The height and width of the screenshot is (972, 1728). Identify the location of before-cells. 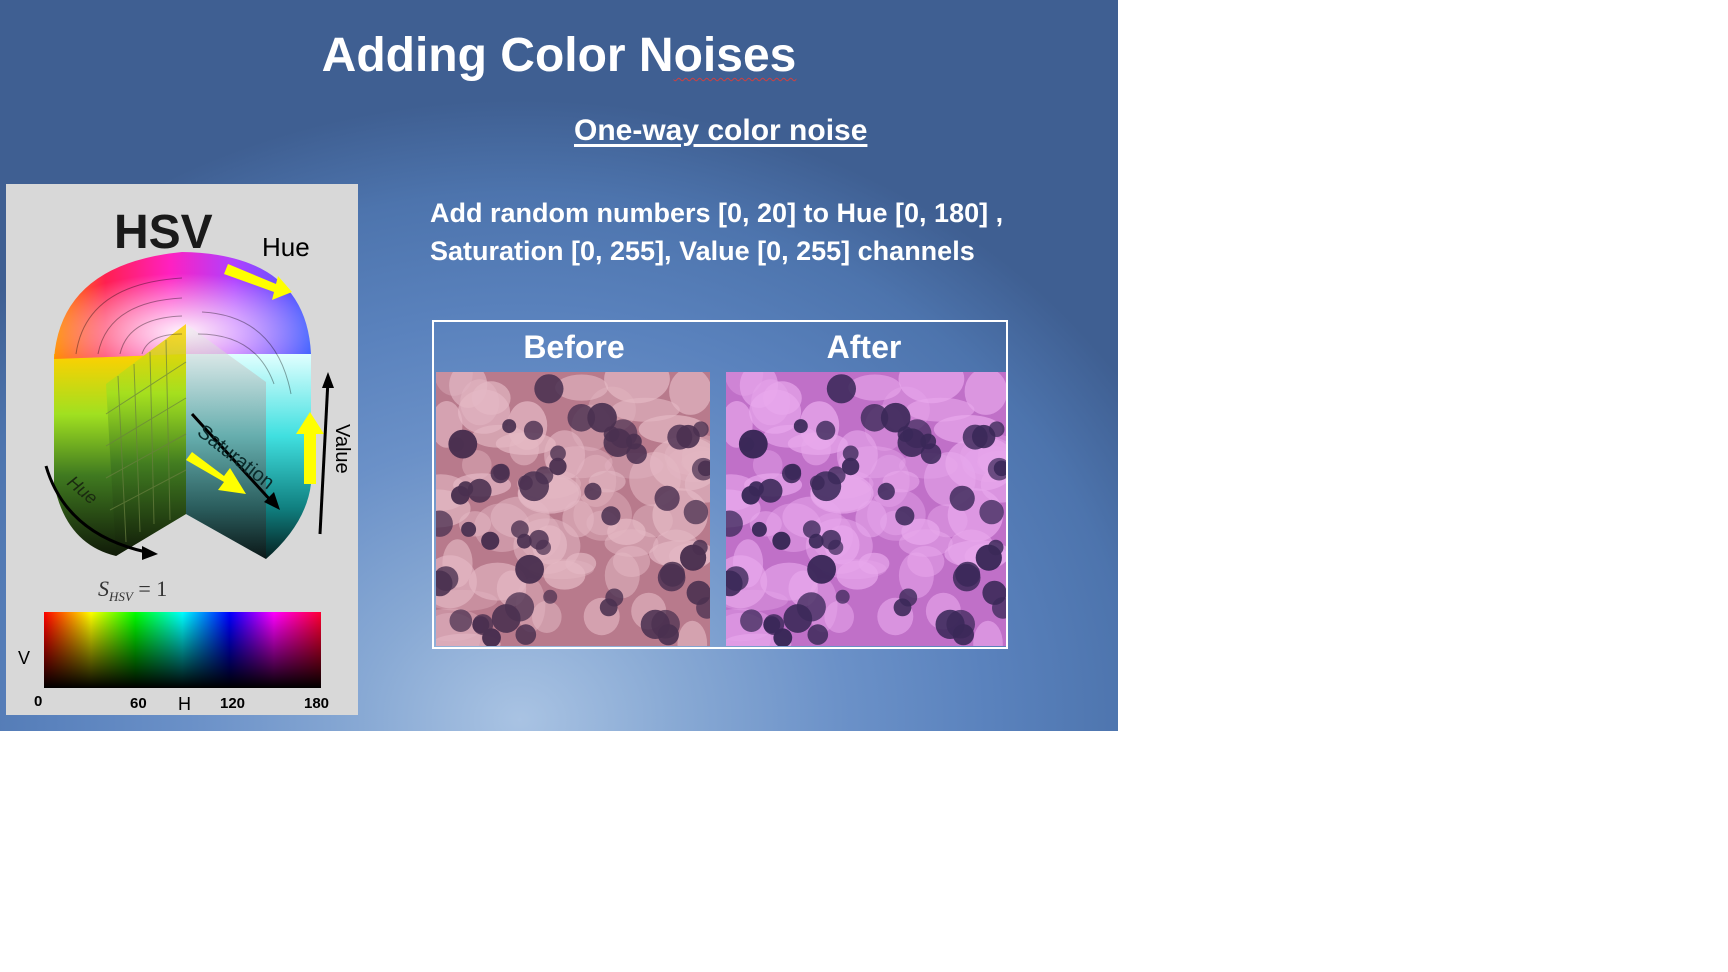
(573, 509).